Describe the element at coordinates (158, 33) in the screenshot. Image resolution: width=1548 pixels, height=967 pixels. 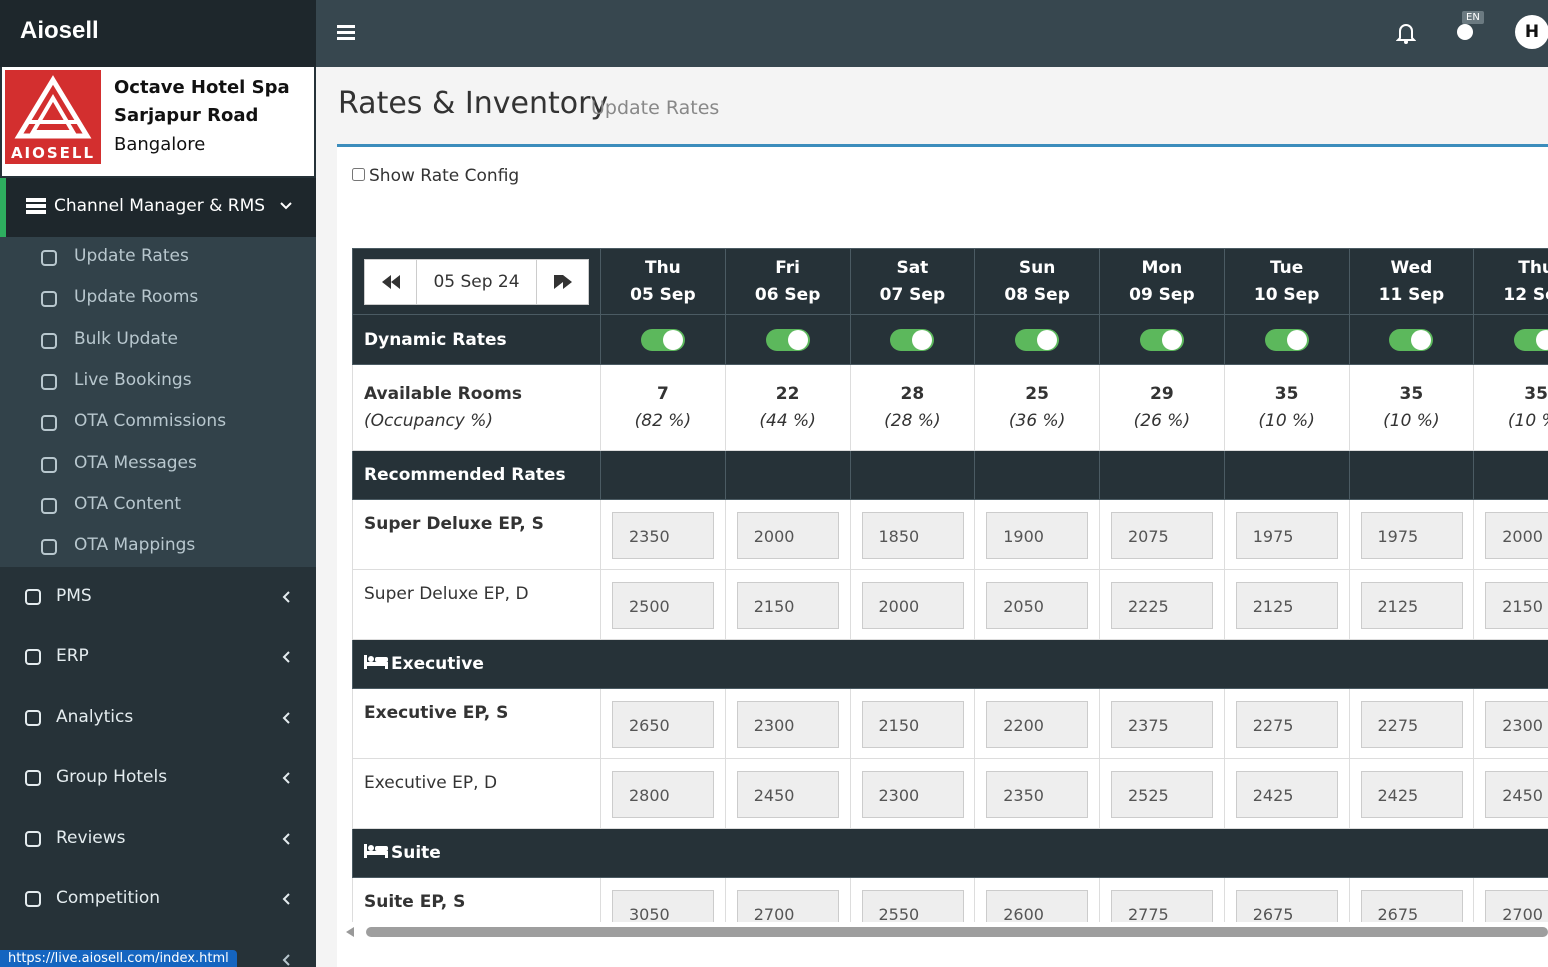
I see `brand: Aiosell` at that location.